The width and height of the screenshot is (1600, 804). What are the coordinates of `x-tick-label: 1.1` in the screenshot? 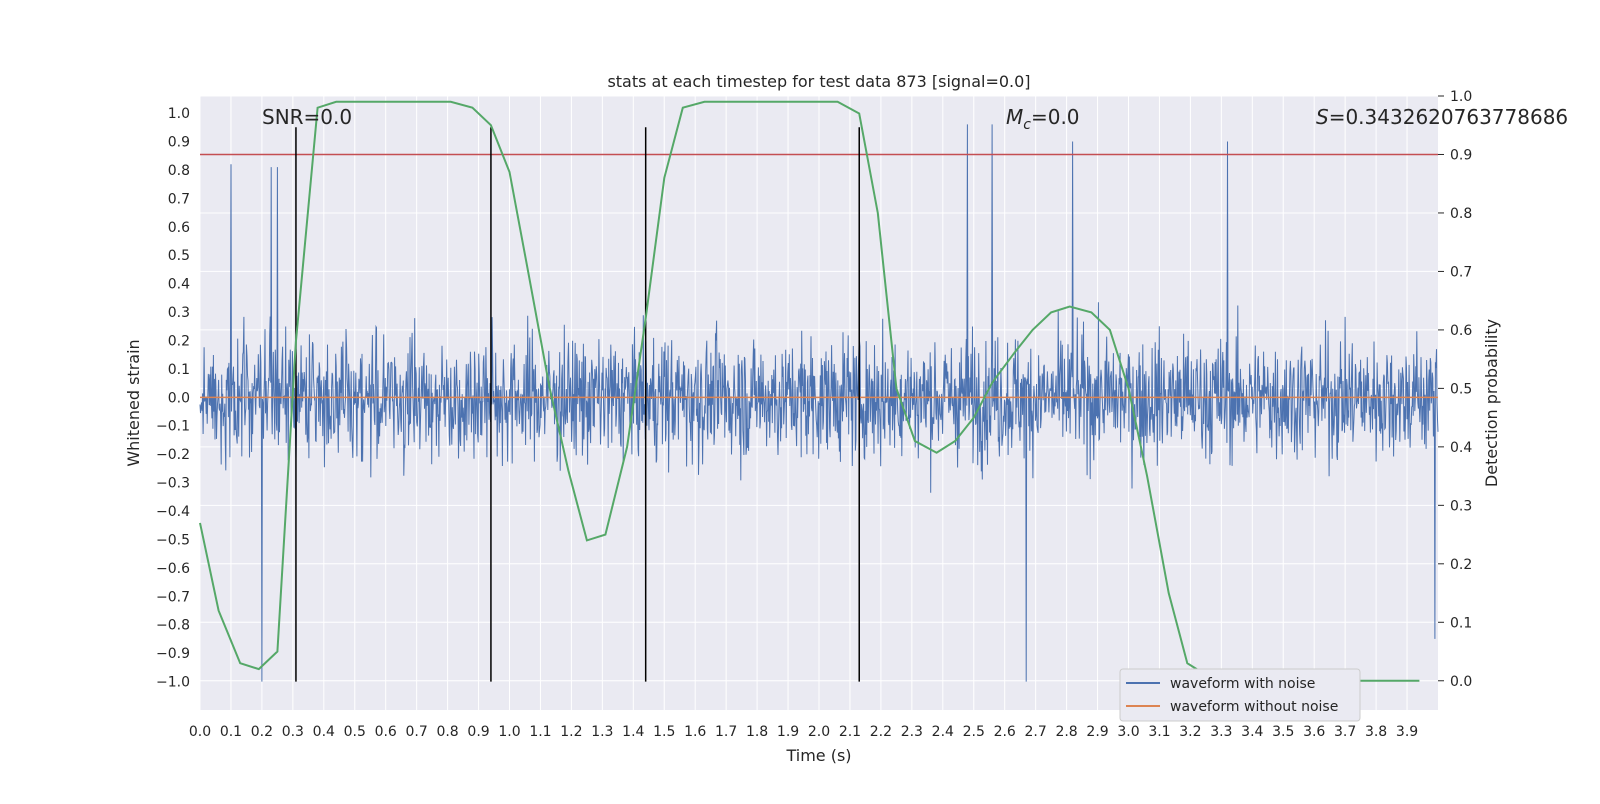 It's located at (540, 732).